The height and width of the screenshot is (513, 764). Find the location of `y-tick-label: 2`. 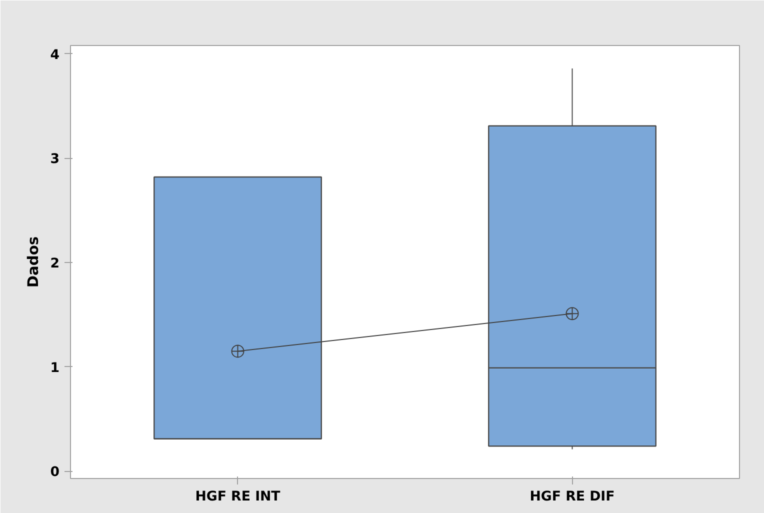

y-tick-label: 2 is located at coordinates (55, 264).